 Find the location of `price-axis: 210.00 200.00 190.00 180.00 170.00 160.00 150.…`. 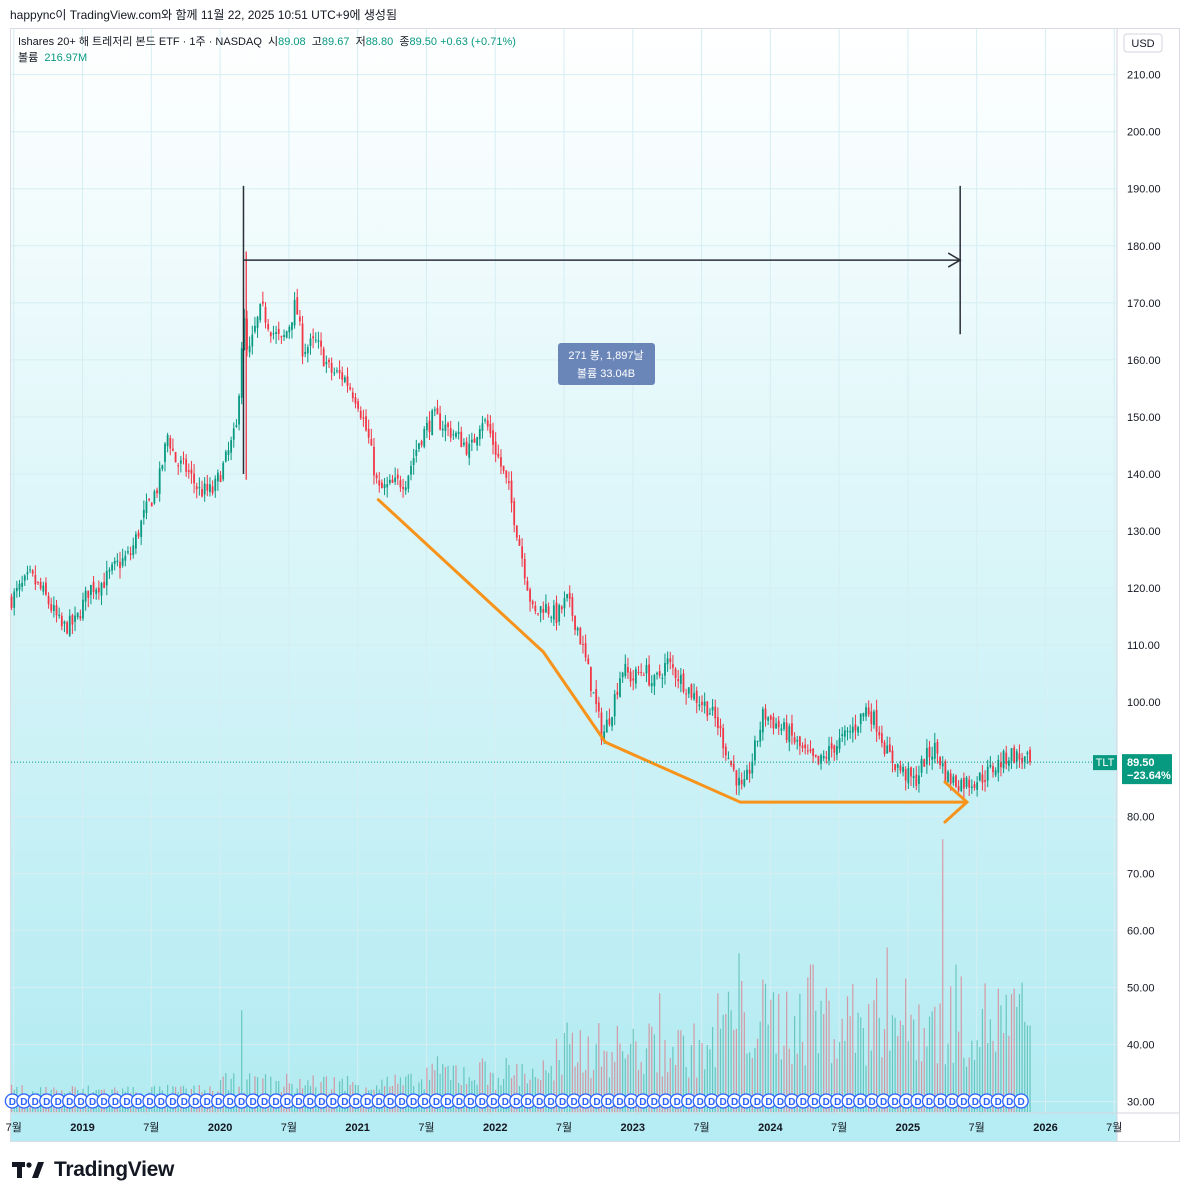

price-axis: 210.00 200.00 190.00 180.00 170.00 160.00 150.… is located at coordinates (1144, 589).